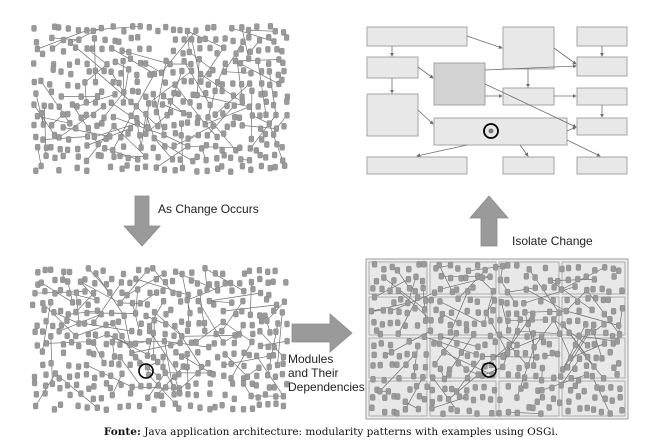  What do you see at coordinates (142, 221) in the screenshot?
I see `arrow-down-icon` at bounding box center [142, 221].